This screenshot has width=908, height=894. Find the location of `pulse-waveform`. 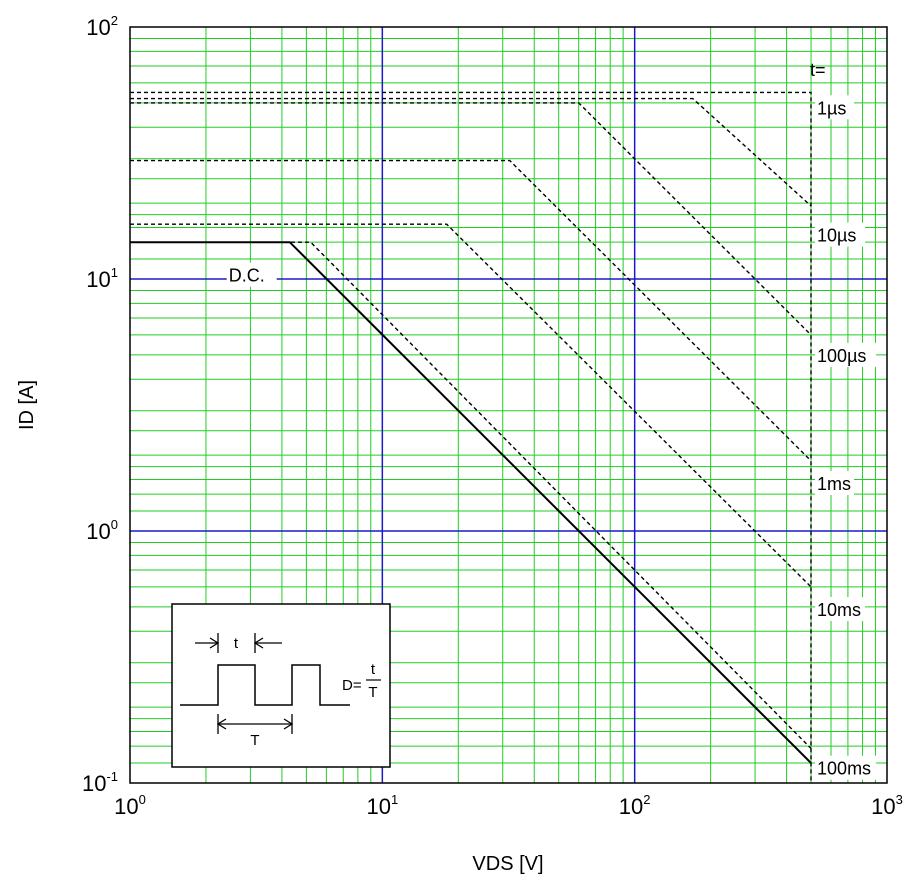

pulse-waveform is located at coordinates (265, 685).